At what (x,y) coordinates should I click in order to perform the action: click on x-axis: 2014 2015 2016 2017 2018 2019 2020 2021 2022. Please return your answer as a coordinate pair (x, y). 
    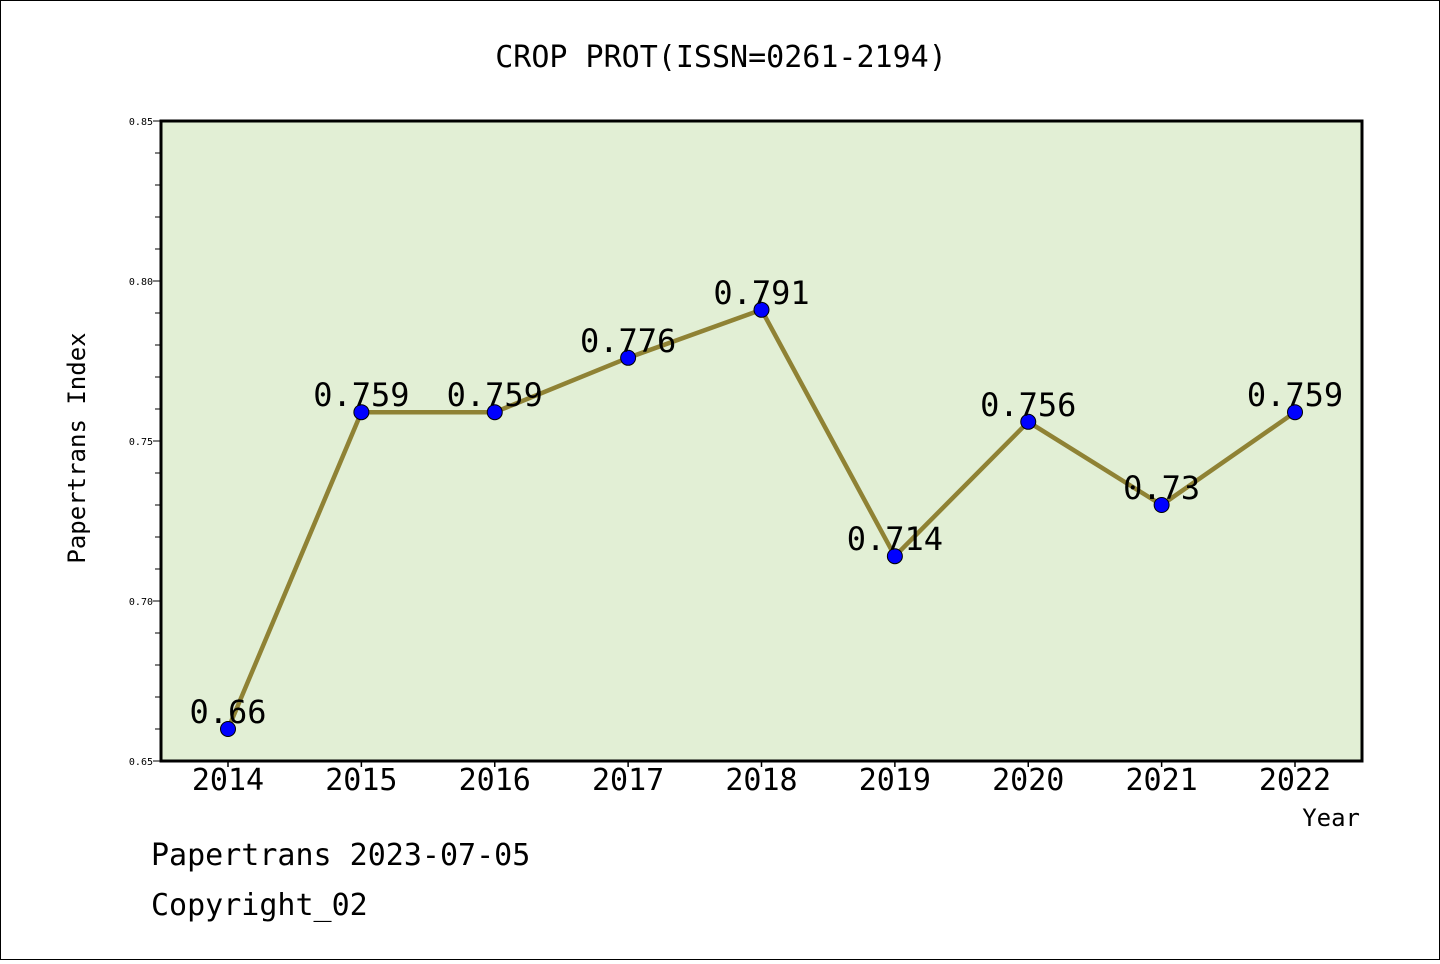
    Looking at the image, I should click on (761, 779).